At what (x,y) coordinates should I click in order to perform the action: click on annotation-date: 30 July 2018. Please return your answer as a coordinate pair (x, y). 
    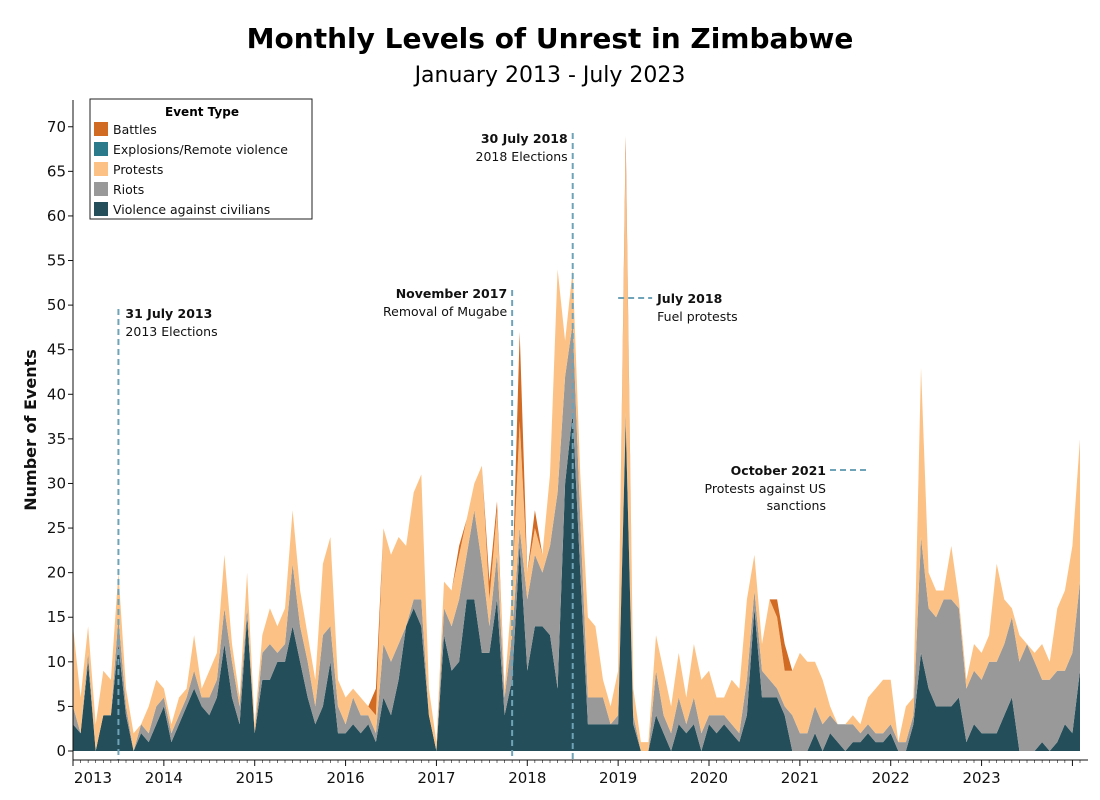
    Looking at the image, I should click on (524, 138).